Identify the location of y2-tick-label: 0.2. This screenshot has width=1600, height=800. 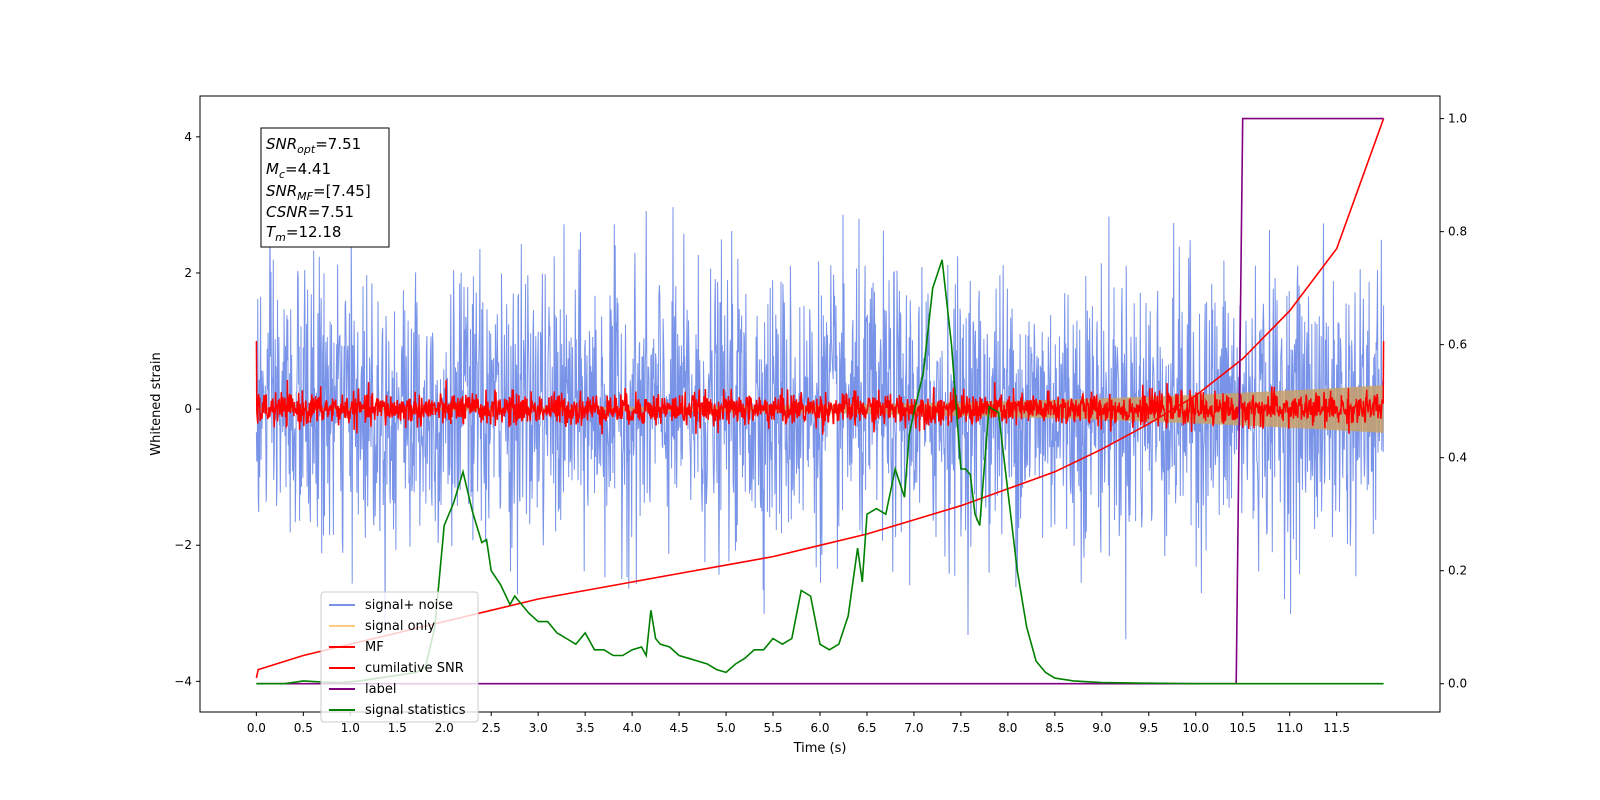
(1457, 571).